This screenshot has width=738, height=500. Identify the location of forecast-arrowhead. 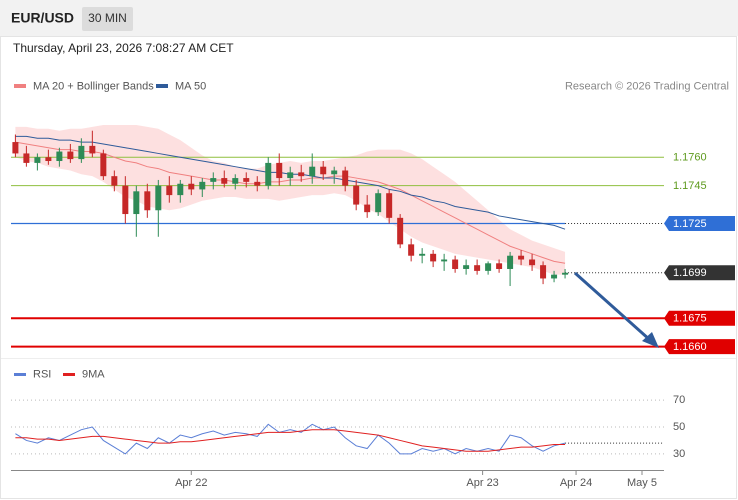
(650, 340).